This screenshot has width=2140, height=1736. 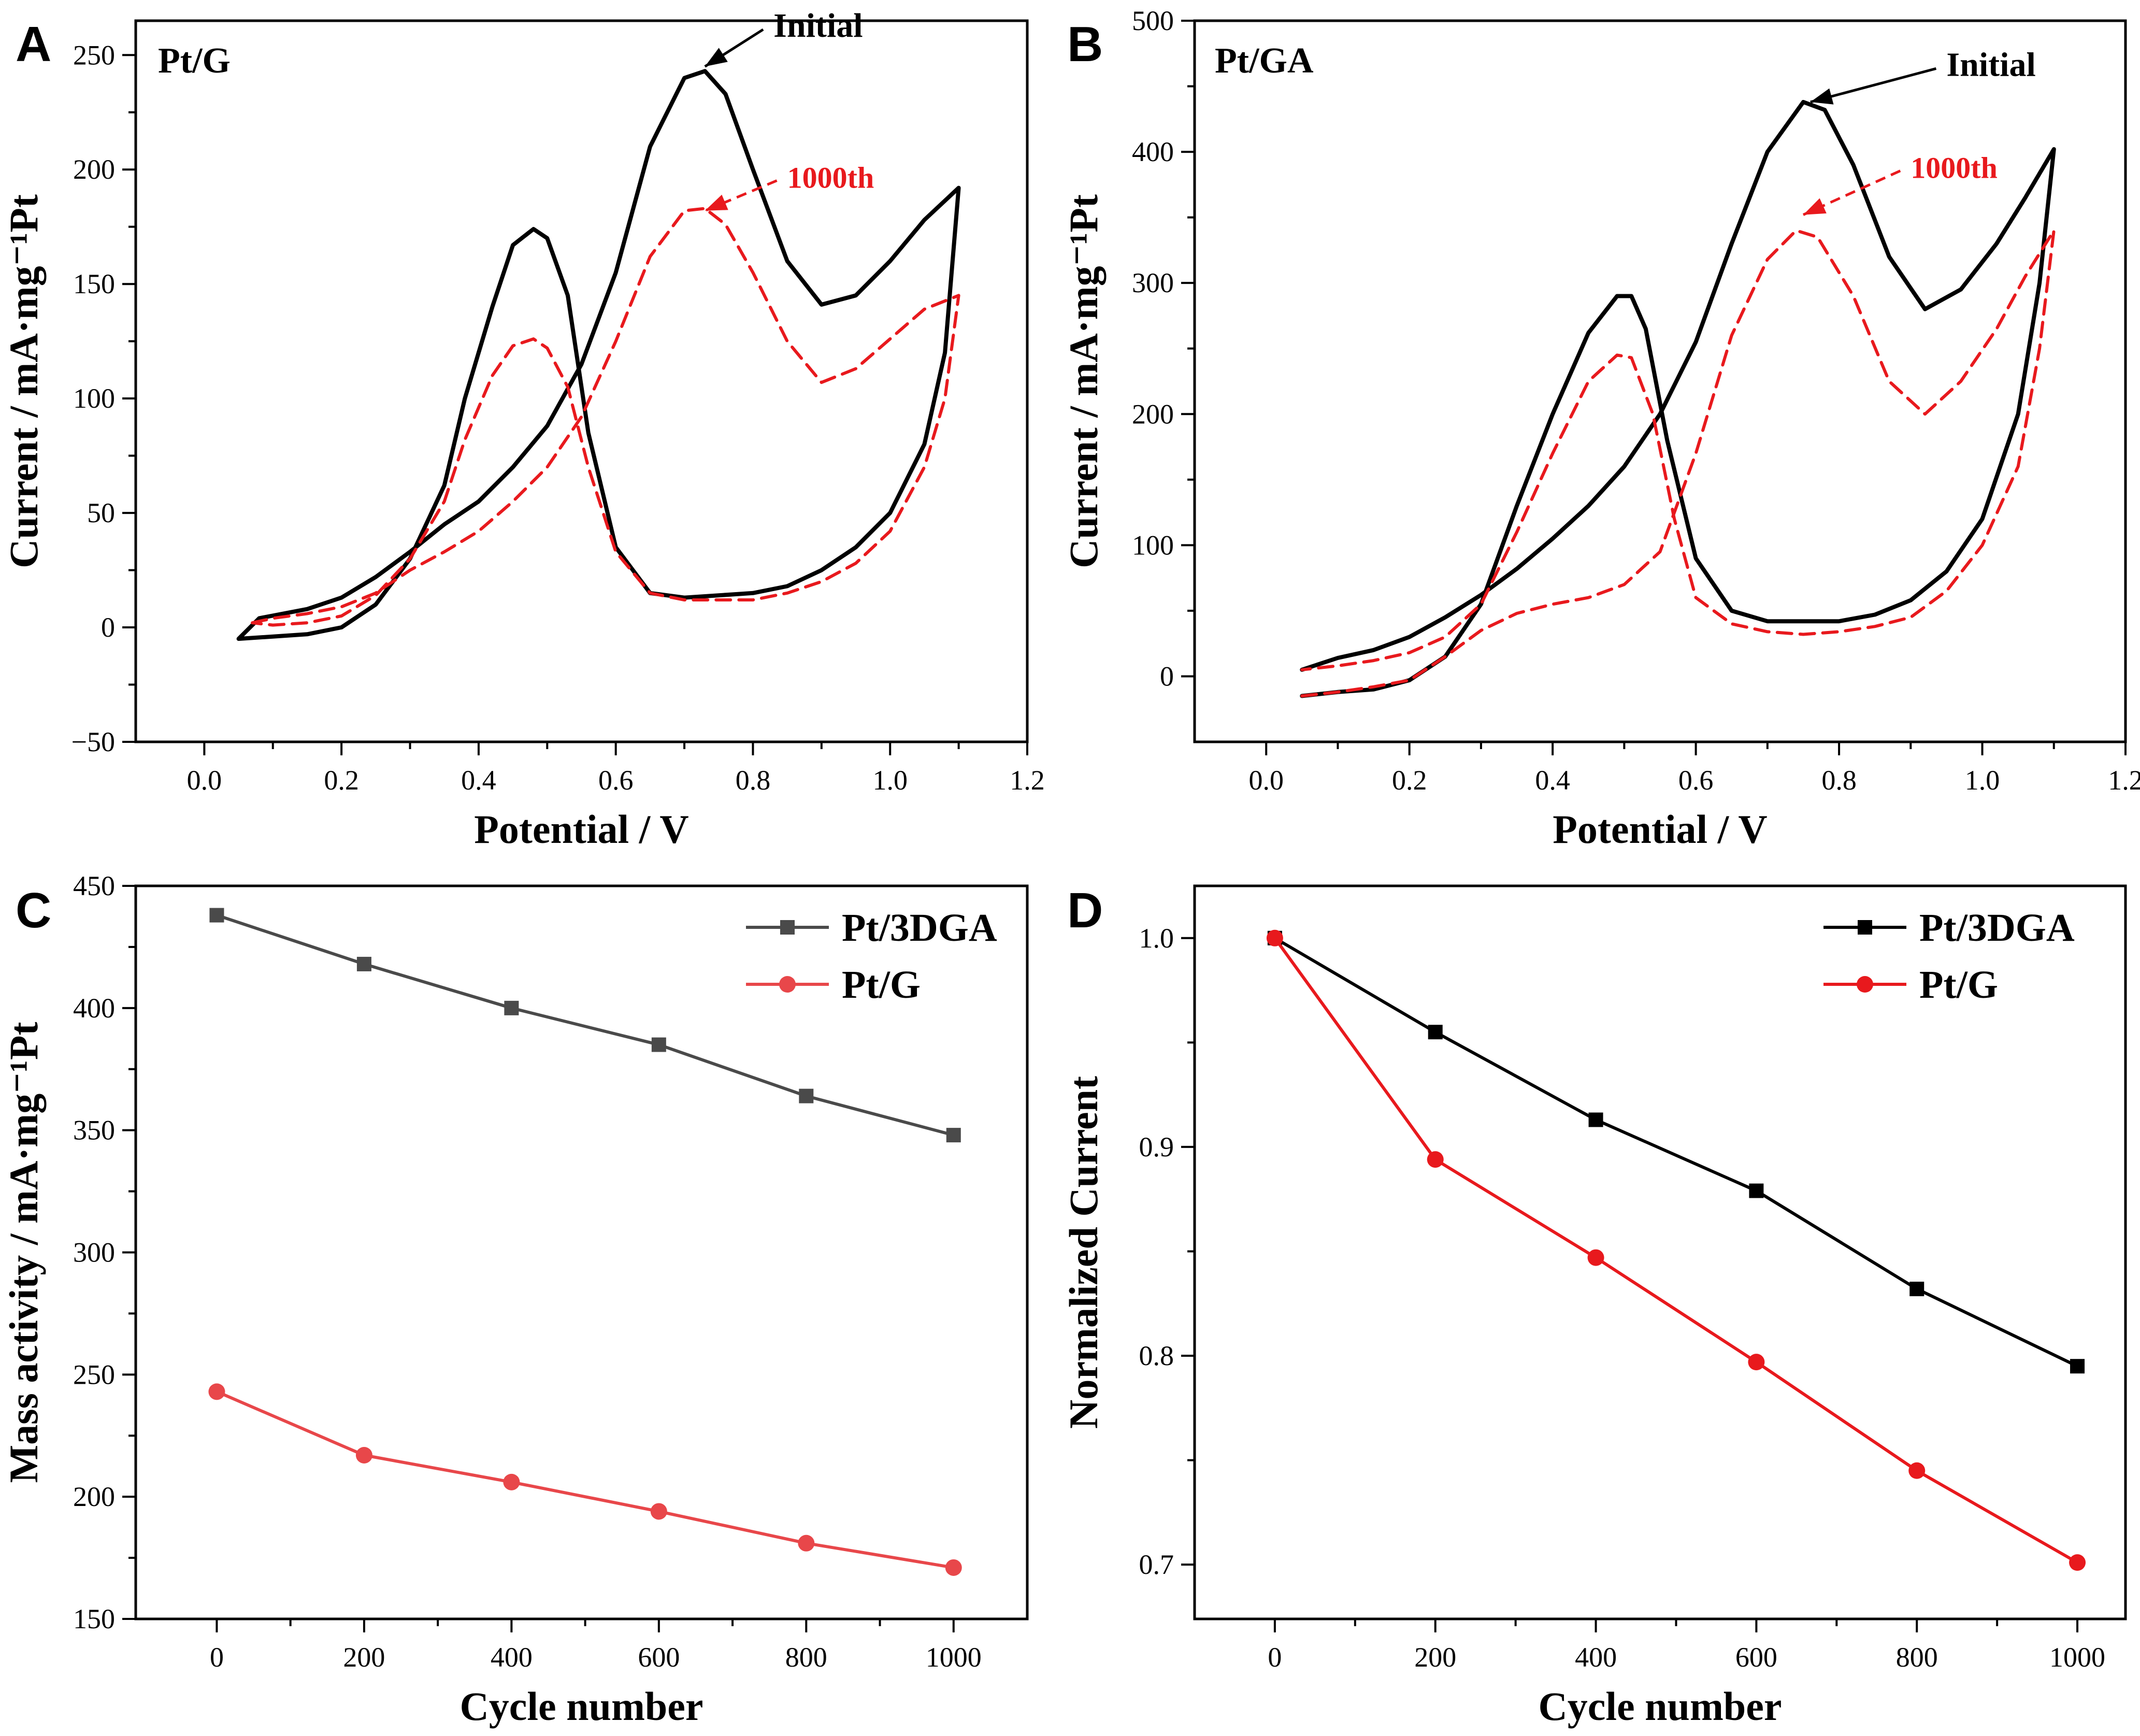 What do you see at coordinates (1660, 1706) in the screenshot?
I see `x-axis-title: Cycle number` at bounding box center [1660, 1706].